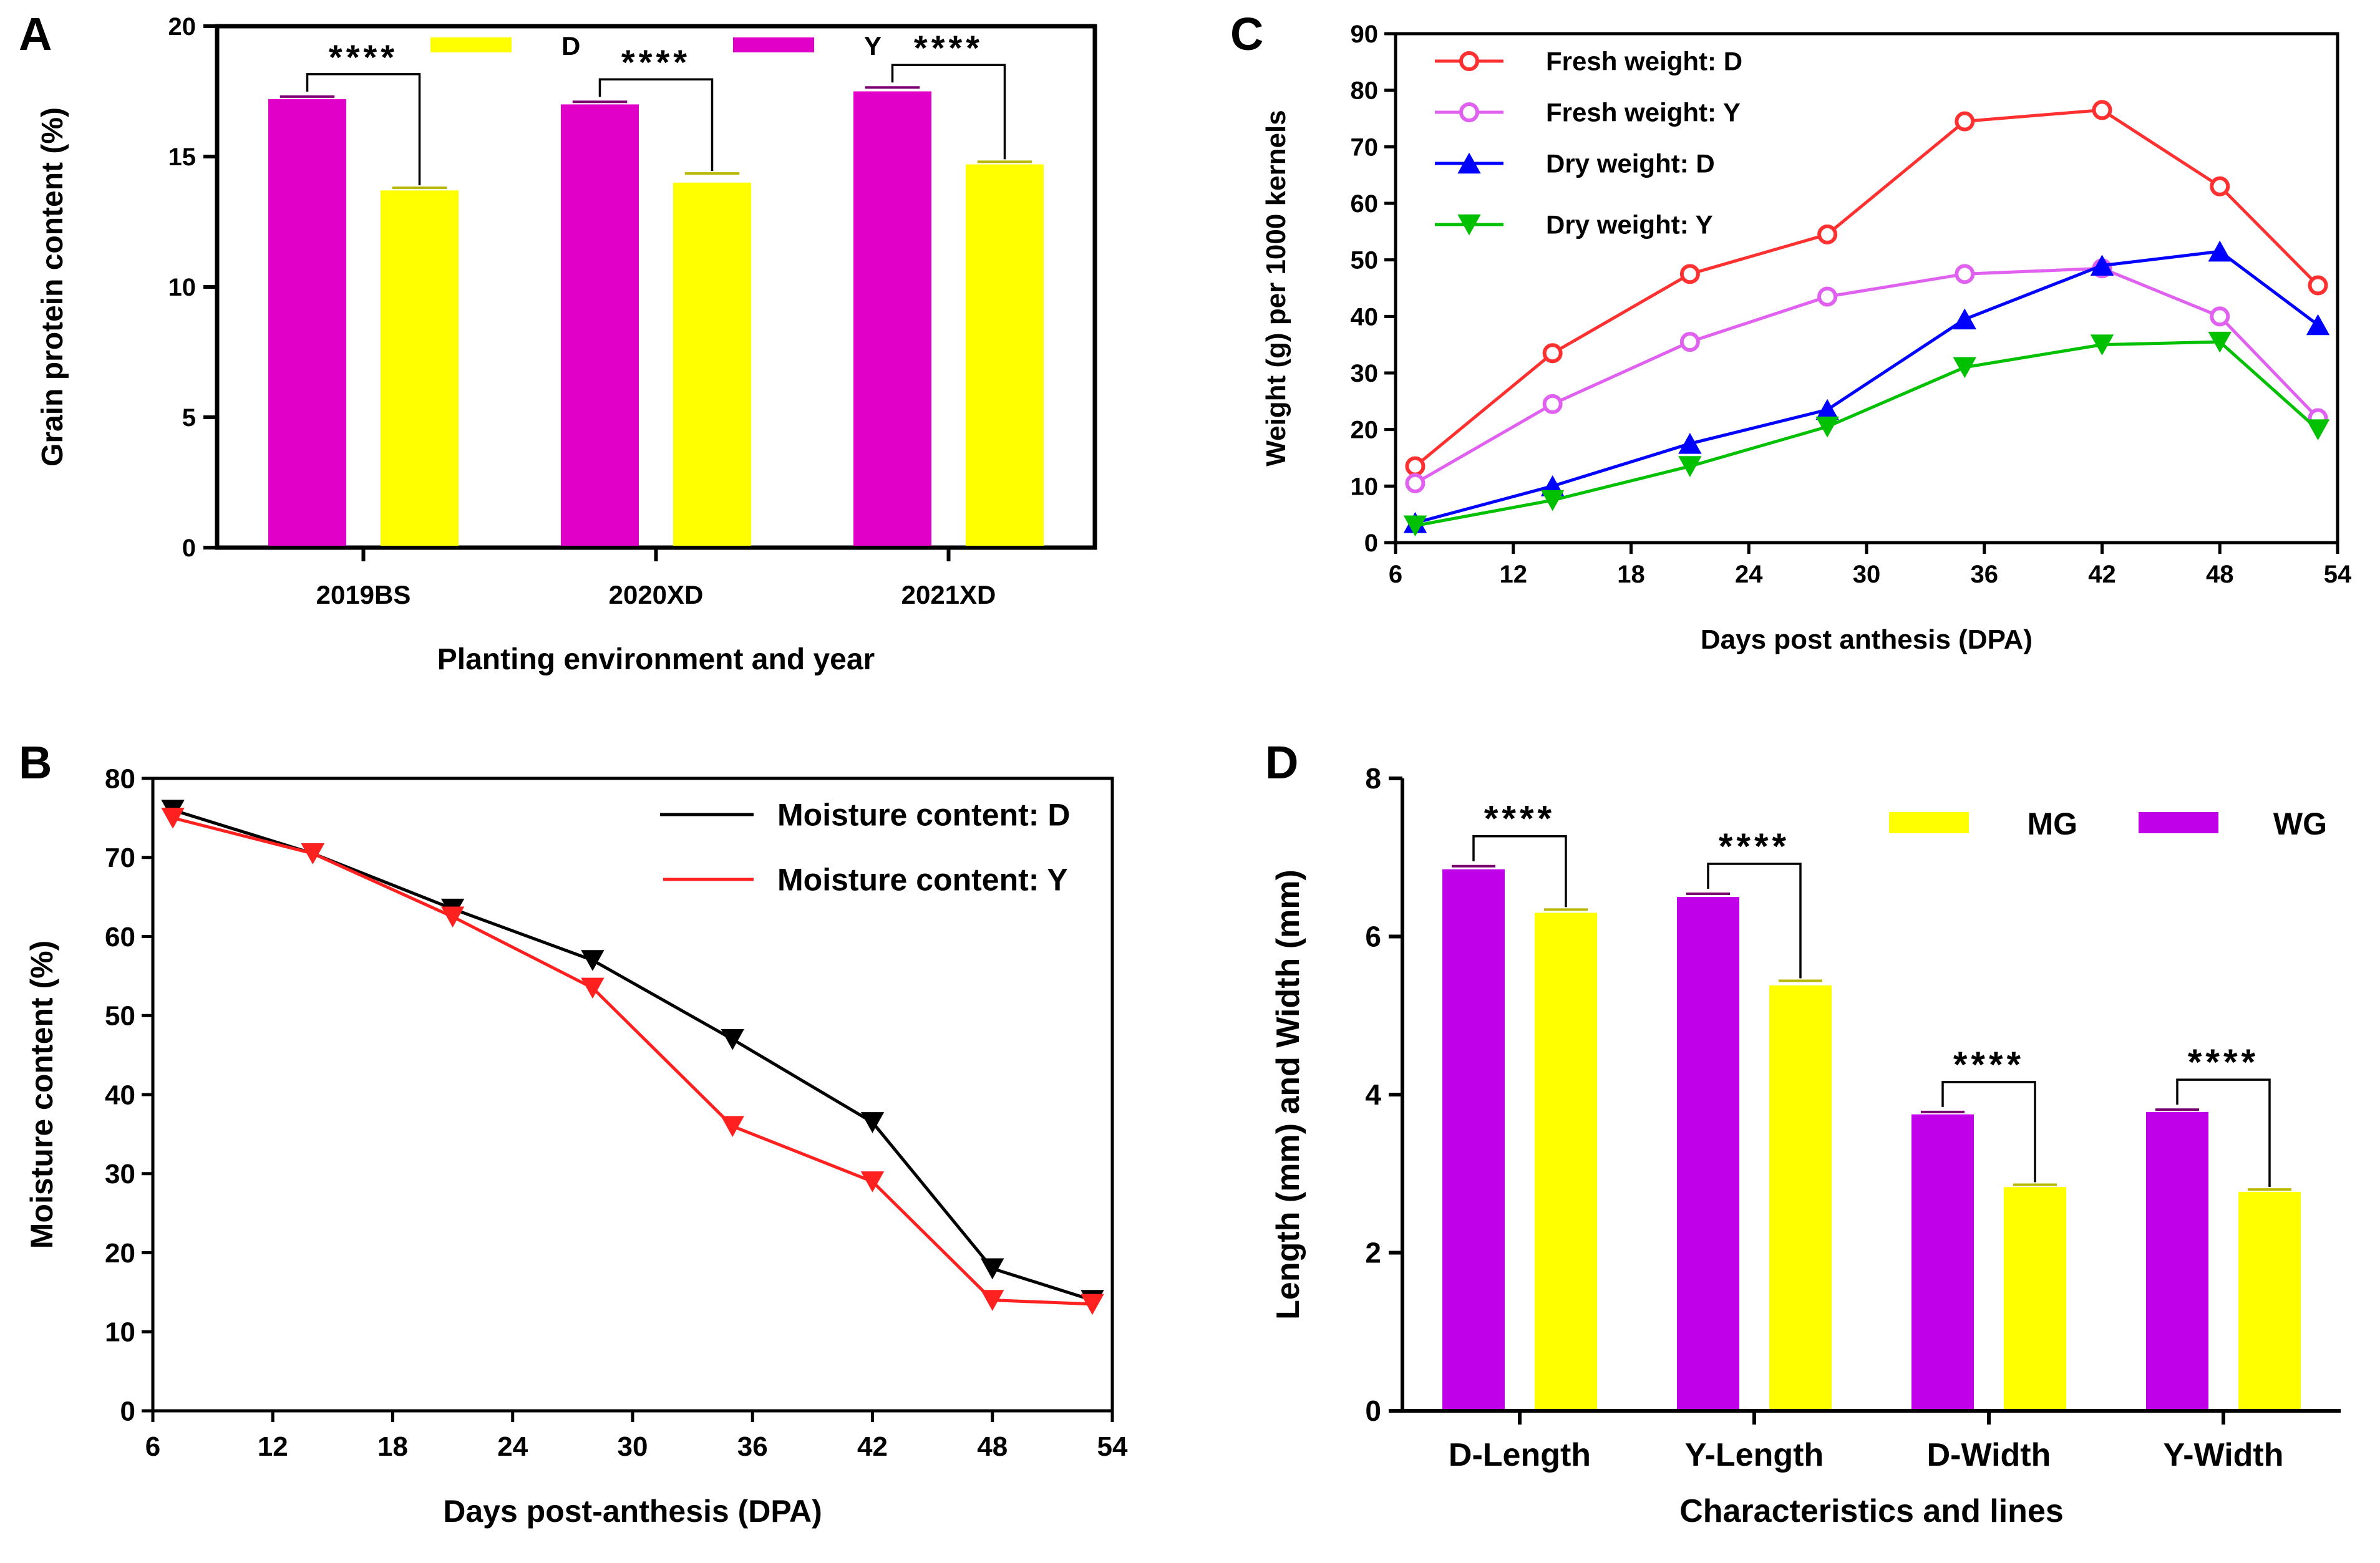 The image size is (2380, 1563). What do you see at coordinates (1365, 147) in the screenshot?
I see `panel-c-y-tick-label: 70` at bounding box center [1365, 147].